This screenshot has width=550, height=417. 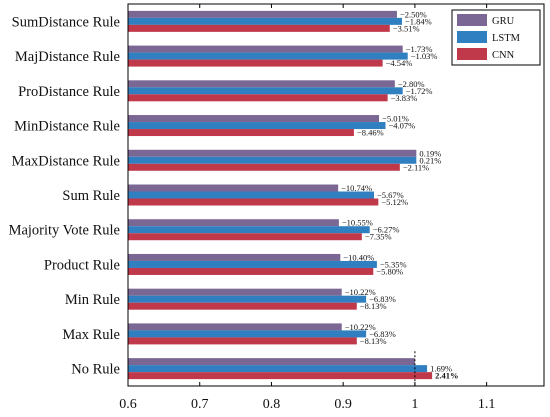 What do you see at coordinates (128, 404) in the screenshot?
I see `x-tick-label: 0.6` at bounding box center [128, 404].